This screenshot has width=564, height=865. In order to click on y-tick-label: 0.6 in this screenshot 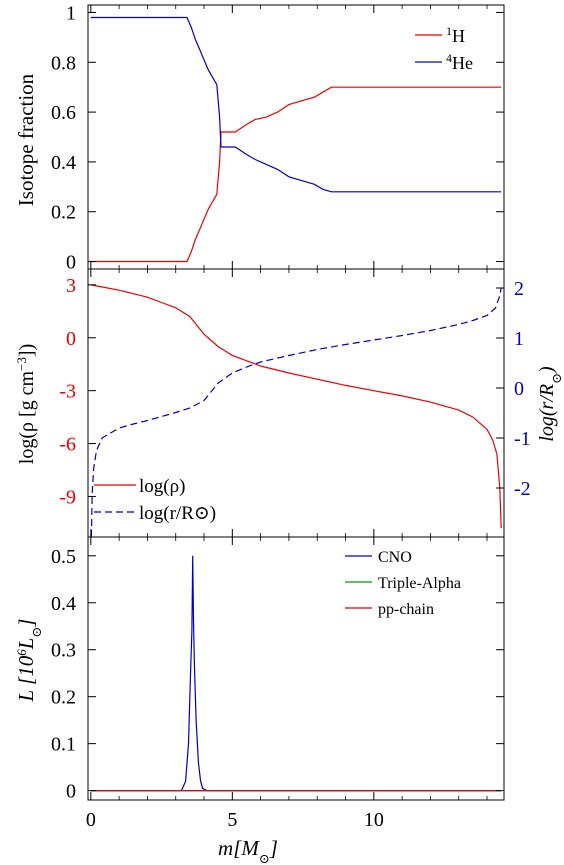, I will do `click(63, 113)`.